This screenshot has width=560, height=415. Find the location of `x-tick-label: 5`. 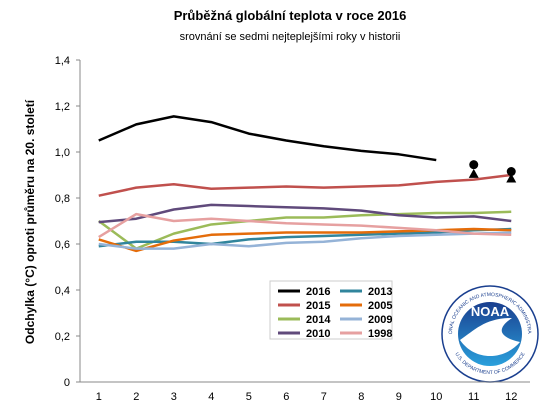

x-tick-label: 5 is located at coordinates (249, 397).